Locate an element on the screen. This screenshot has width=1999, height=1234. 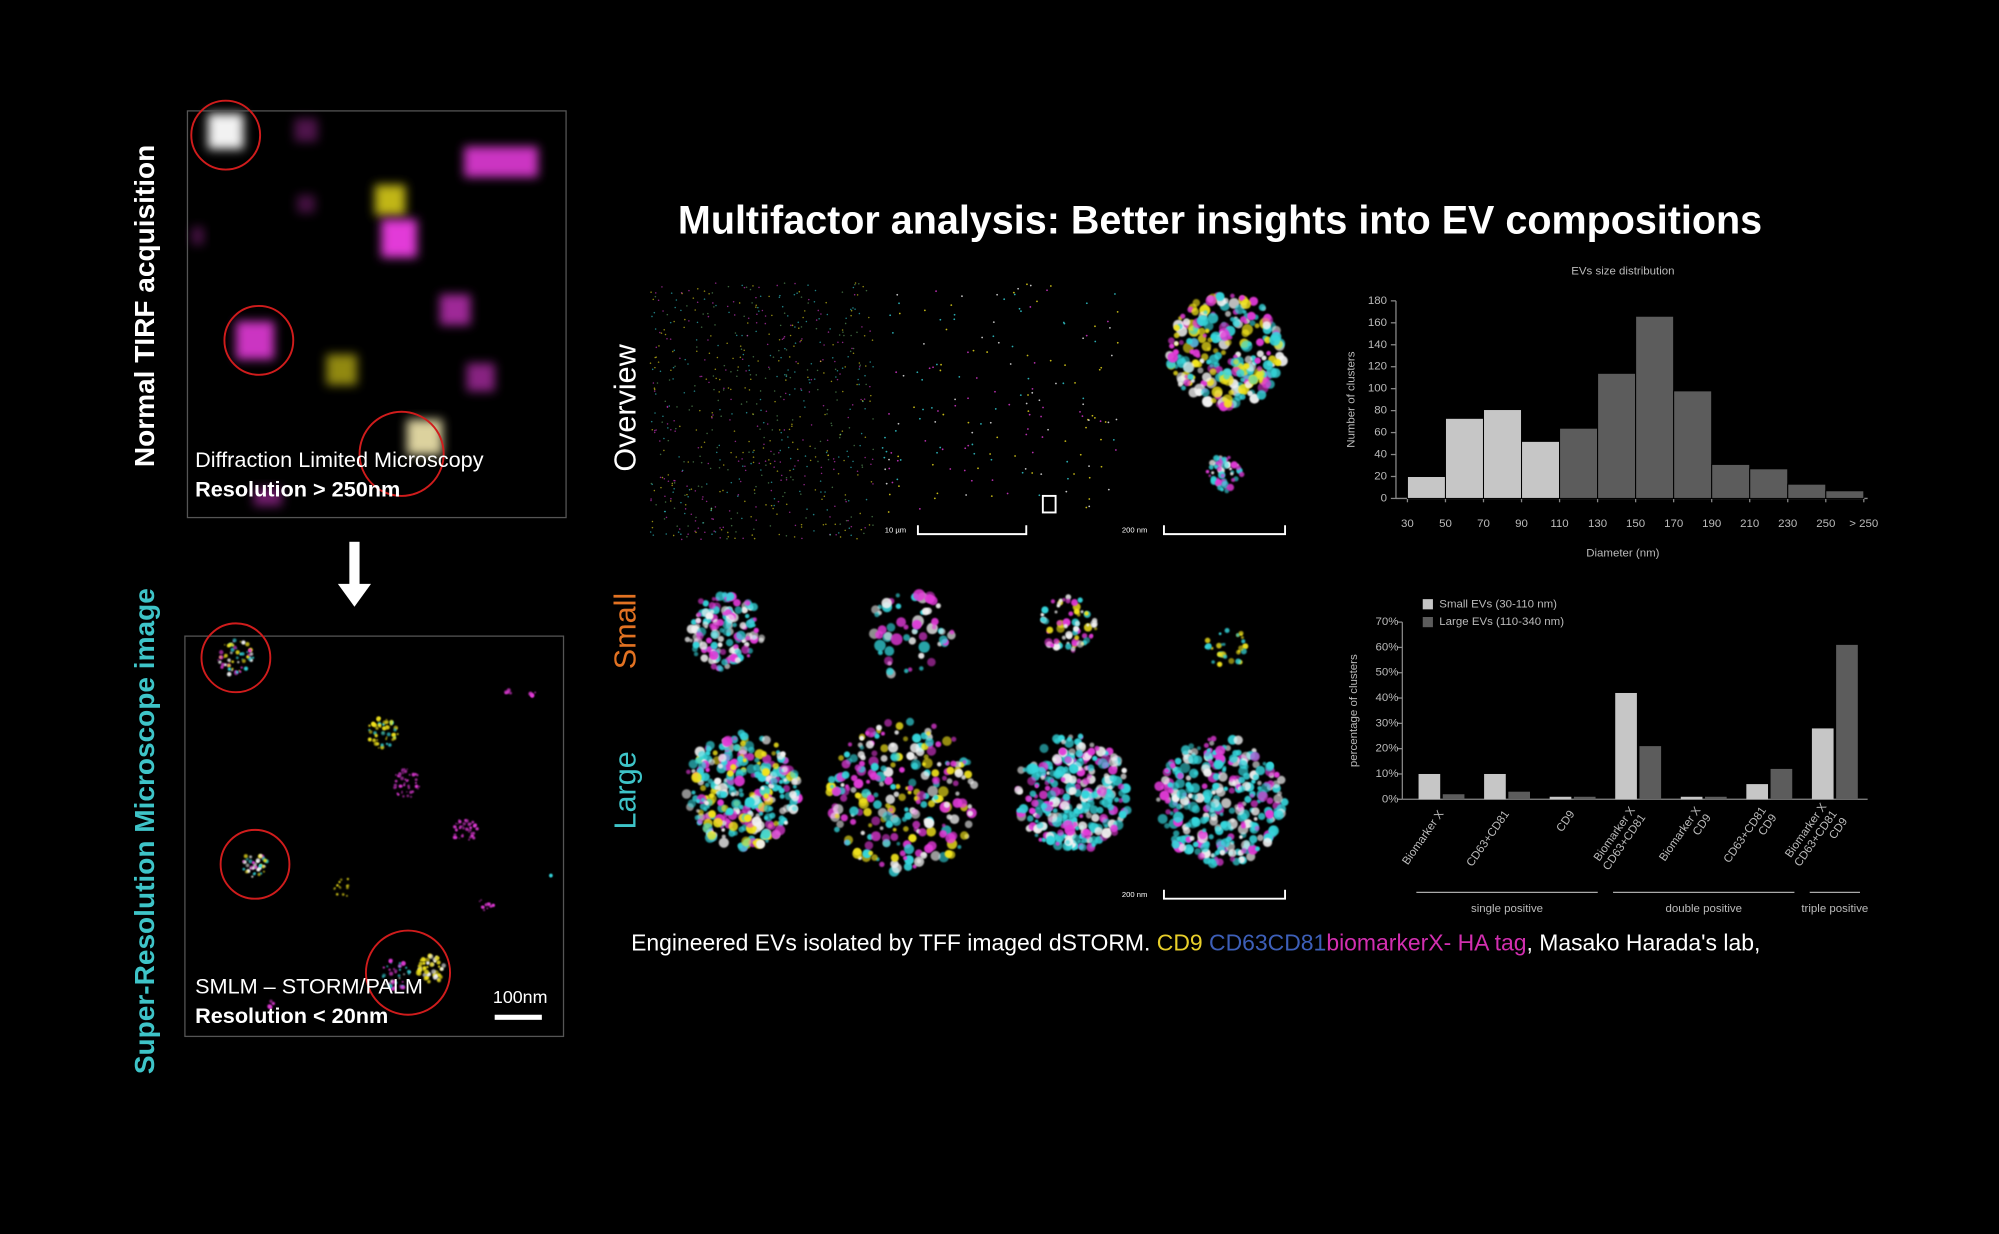
sr-frame is located at coordinates (374, 836).